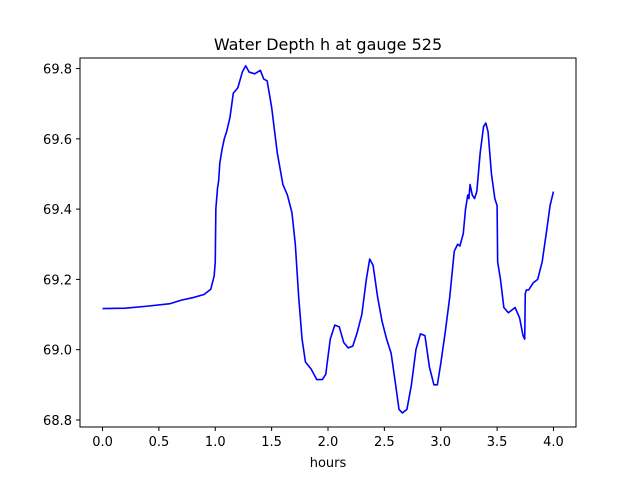  I want to click on x-axis-label: hours, so click(328, 463).